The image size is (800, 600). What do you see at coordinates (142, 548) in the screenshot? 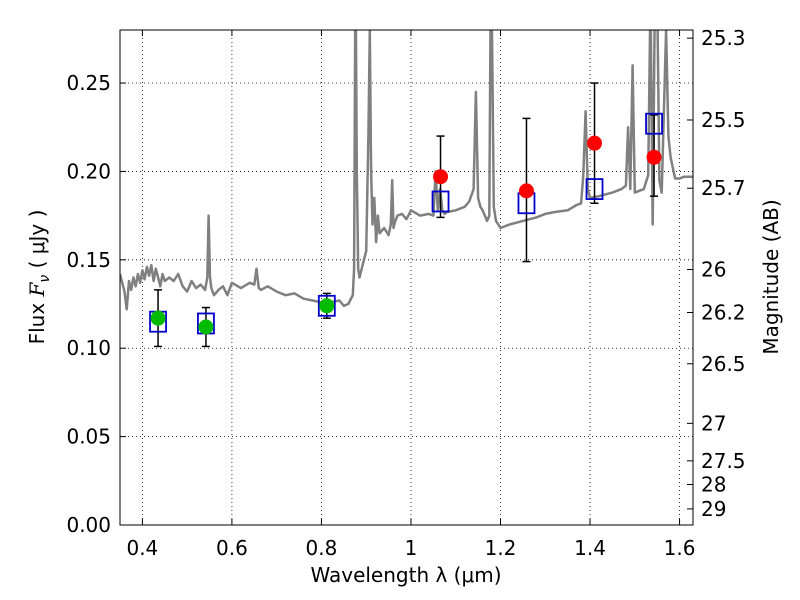
I see `x-tick-label: 0.4` at bounding box center [142, 548].